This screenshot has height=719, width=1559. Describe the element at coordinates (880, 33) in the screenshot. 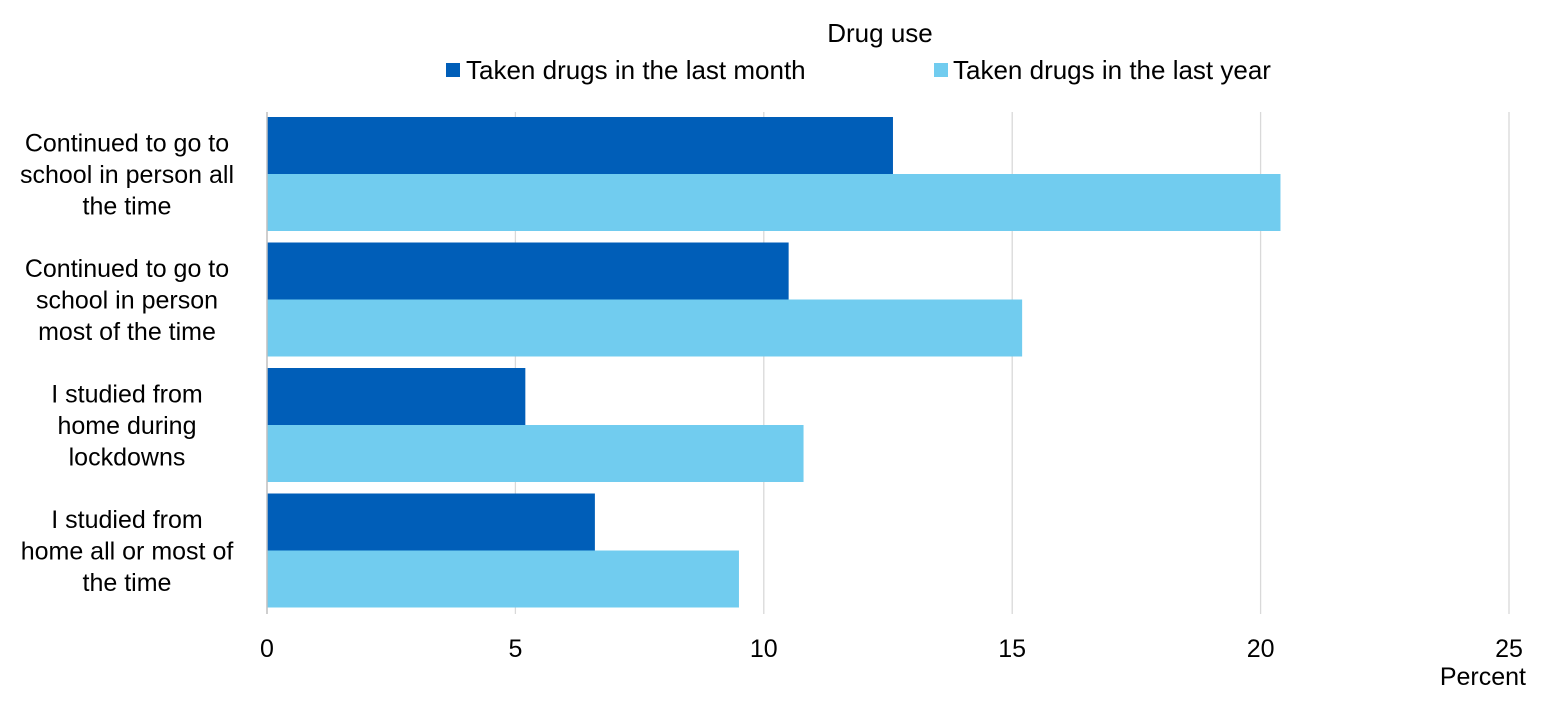

I see `legend-title: Drug use` at that location.